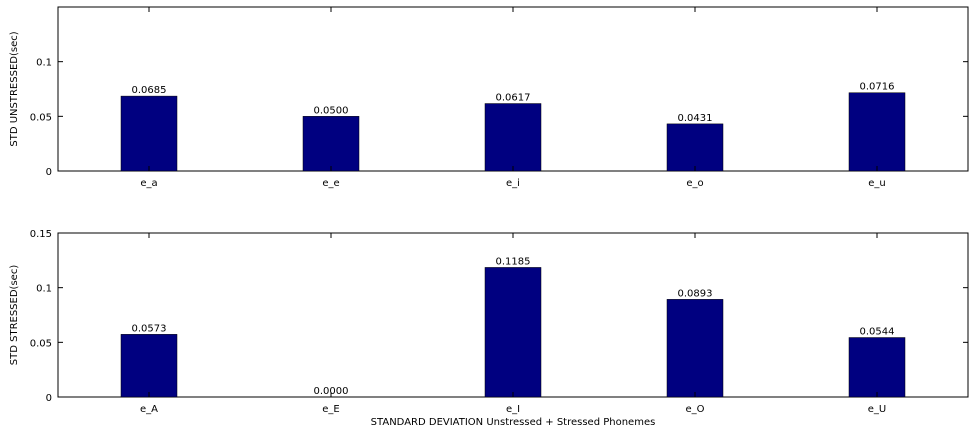 Image resolution: width=973 pixels, height=433 pixels. What do you see at coordinates (330, 409) in the screenshot?
I see `bottom-xtick-label-e_E: e_E` at bounding box center [330, 409].